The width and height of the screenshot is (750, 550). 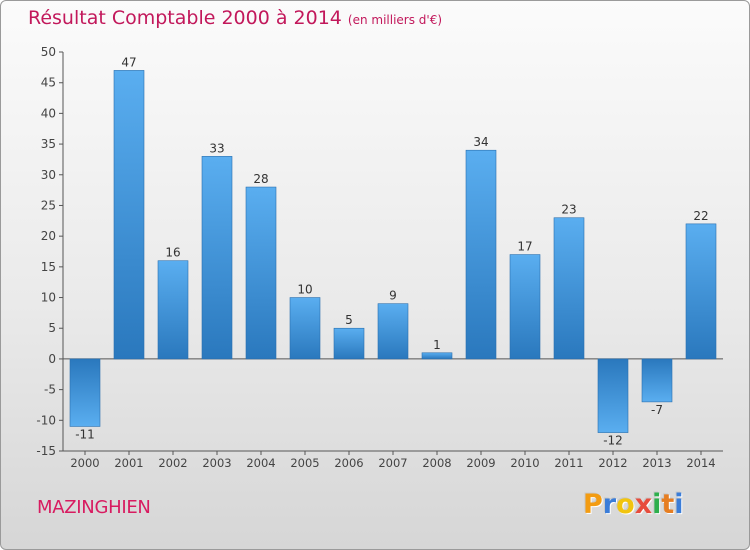 What do you see at coordinates (216, 148) in the screenshot?
I see `data-label-2003: 33` at bounding box center [216, 148].